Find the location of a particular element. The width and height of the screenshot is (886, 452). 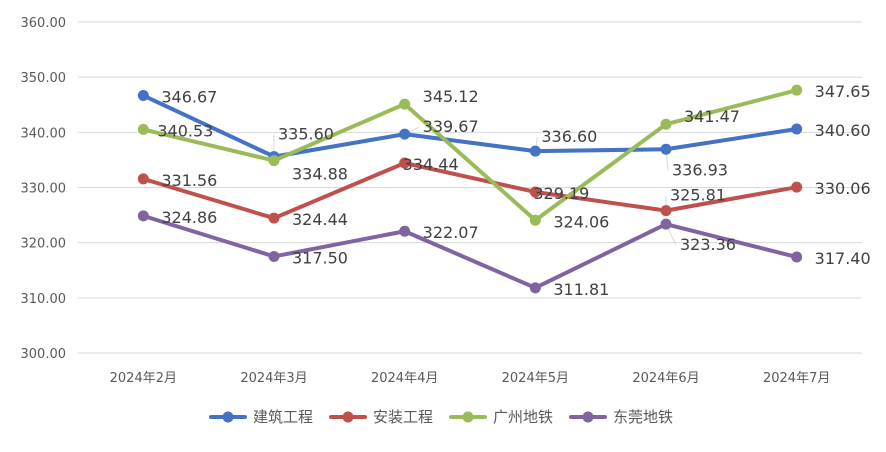

data-label: 336.93 is located at coordinates (700, 169).